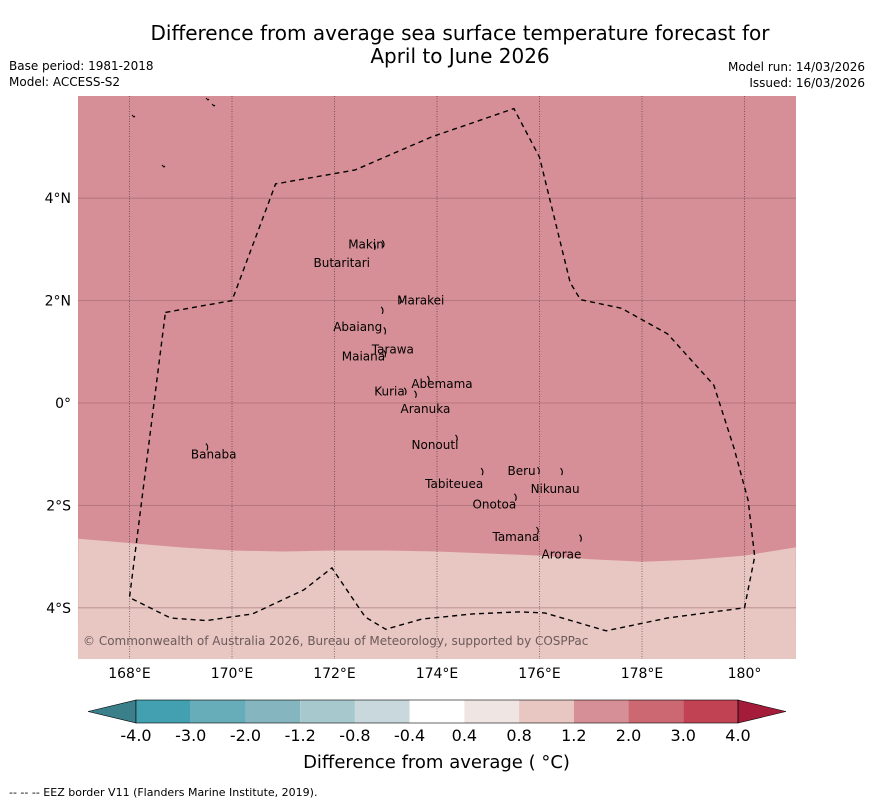  I want to click on colorbar-frame, so click(437, 711).